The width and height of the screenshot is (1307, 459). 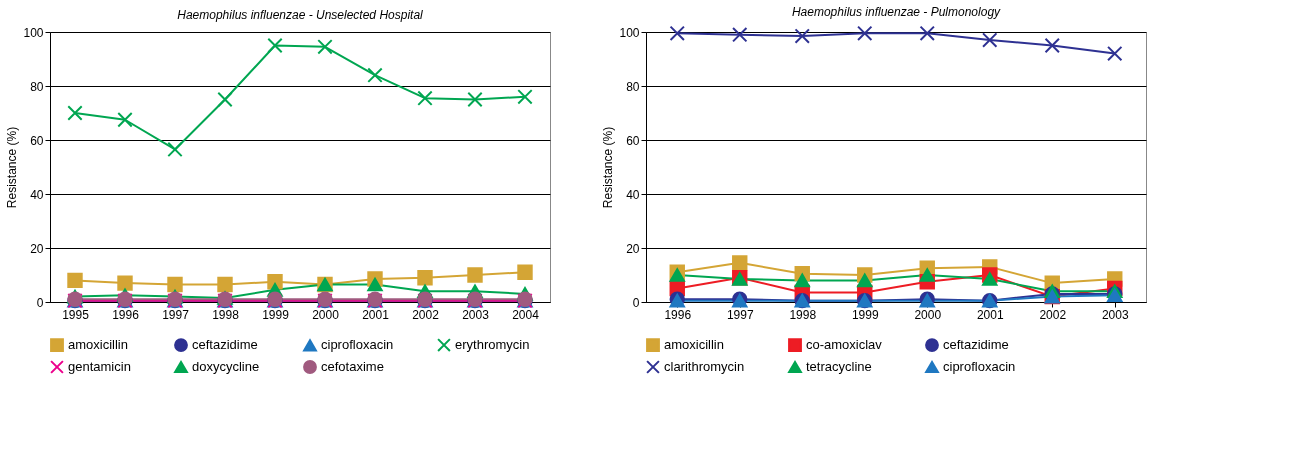 I want to click on legend-label: co-amoxiclav, so click(x=844, y=345).